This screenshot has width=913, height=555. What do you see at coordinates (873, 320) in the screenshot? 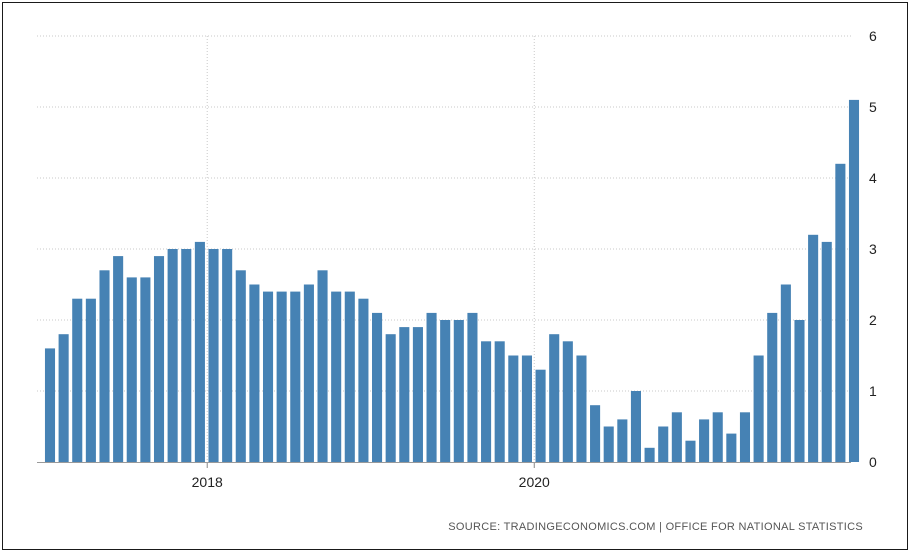
I see `y-tick-label: 2` at bounding box center [873, 320].